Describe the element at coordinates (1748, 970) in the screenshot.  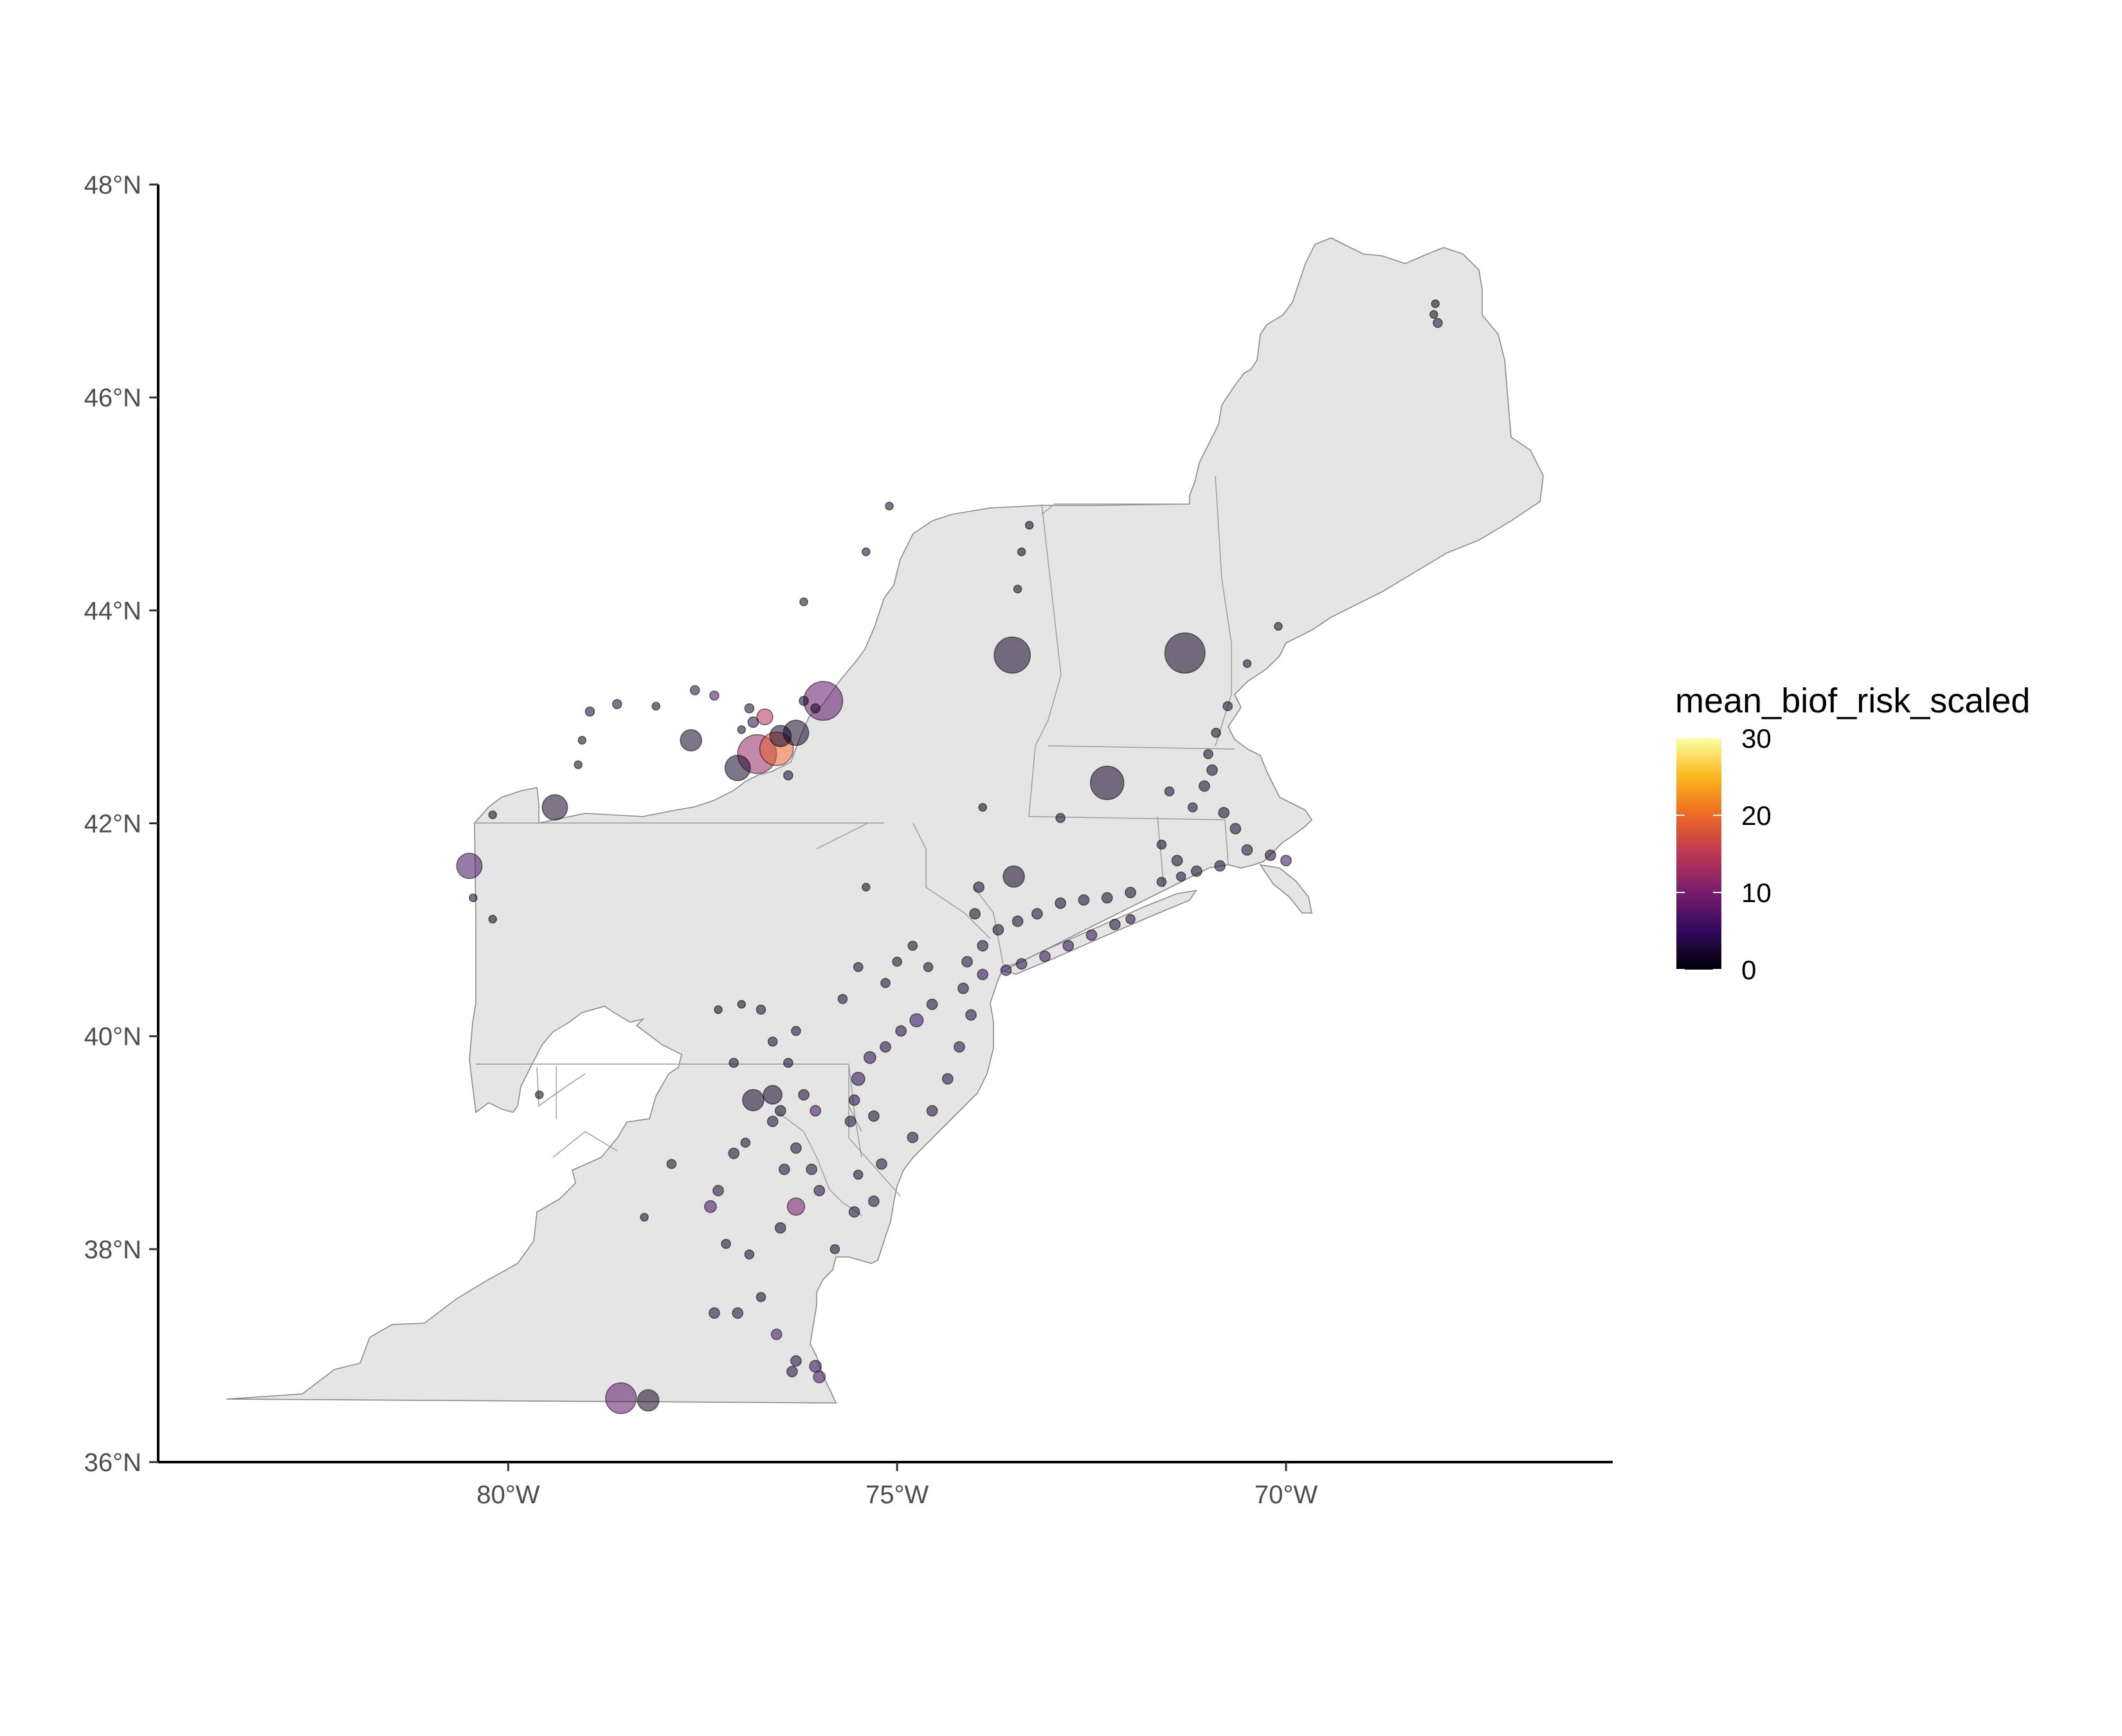
I see `legend-tick-label: 0` at that location.